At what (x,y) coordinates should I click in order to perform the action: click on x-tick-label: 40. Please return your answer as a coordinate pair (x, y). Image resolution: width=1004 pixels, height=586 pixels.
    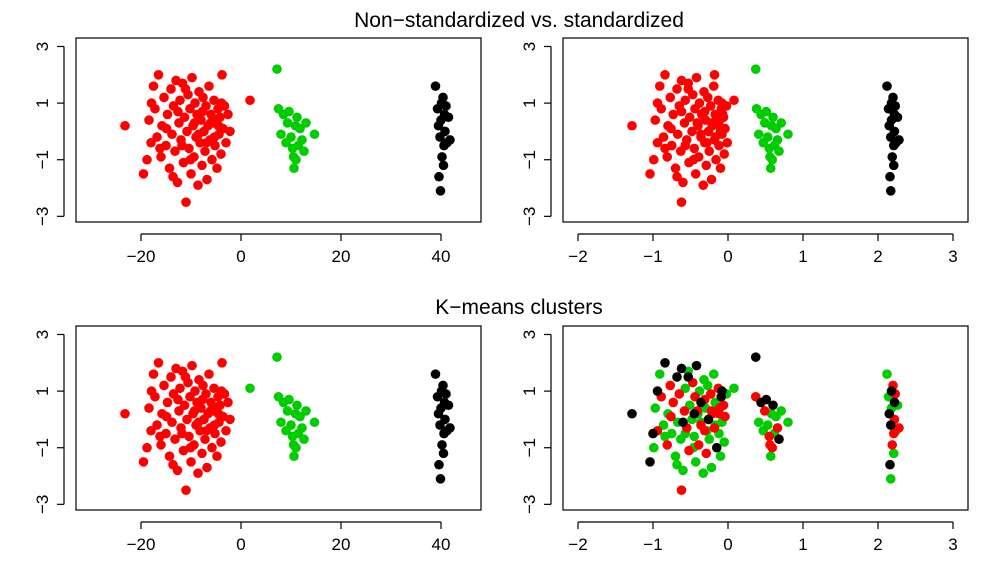
    Looking at the image, I should click on (441, 256).